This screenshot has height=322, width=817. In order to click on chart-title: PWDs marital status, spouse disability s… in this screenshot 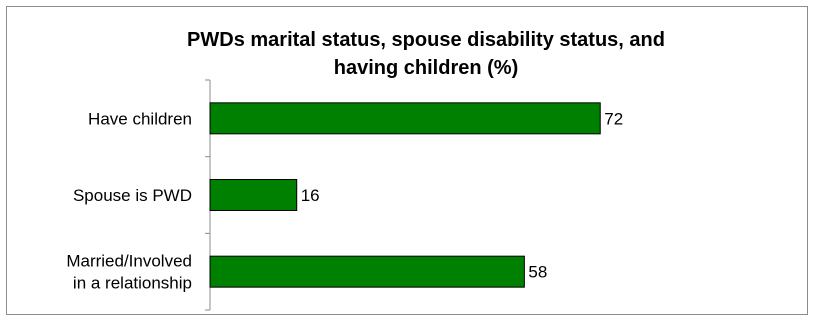, I will do `click(426, 54)`.